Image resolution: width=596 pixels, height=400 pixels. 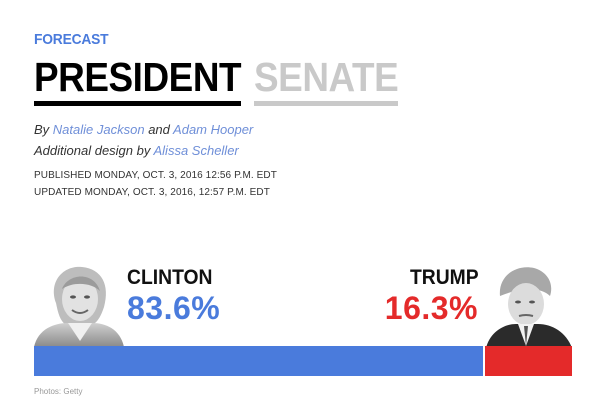 I want to click on race-tabs: PRESIDENT SENATE, so click(x=224, y=80).